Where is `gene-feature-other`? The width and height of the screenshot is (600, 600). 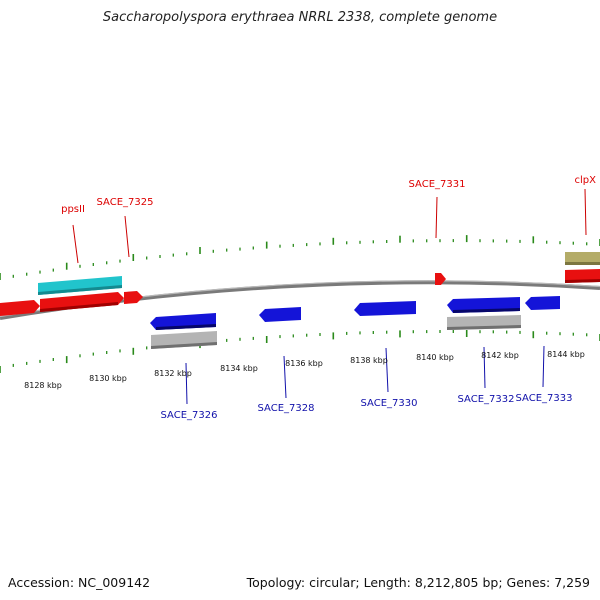
gene-feature-other is located at coordinates (582, 258).